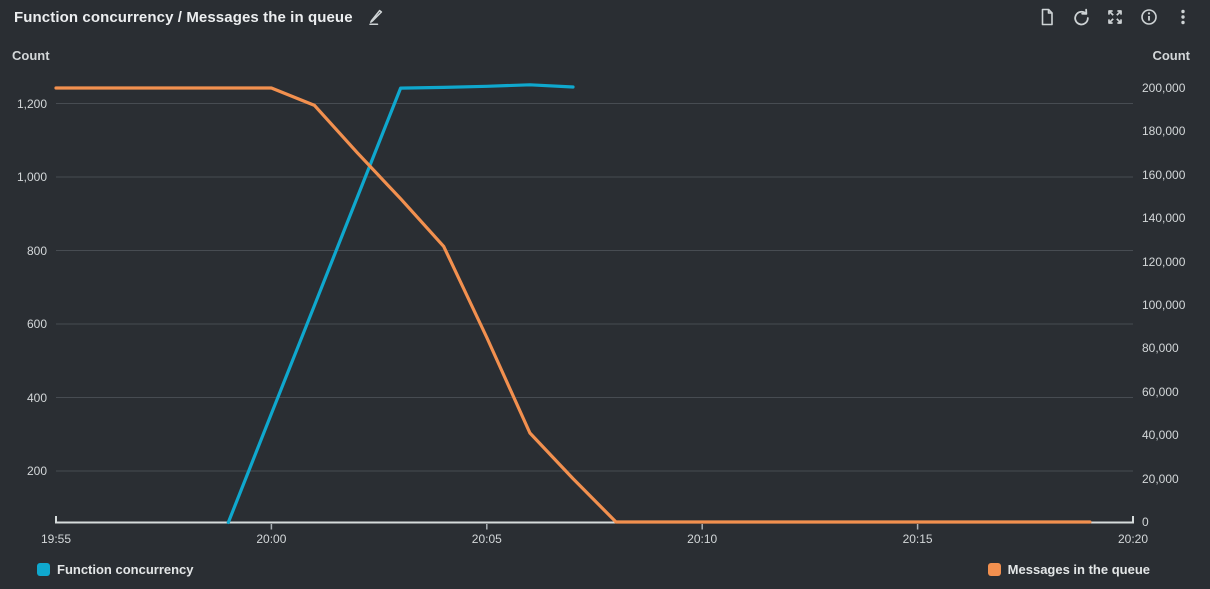 This screenshot has height=589, width=1210. I want to click on refresh-button, so click(1081, 17).